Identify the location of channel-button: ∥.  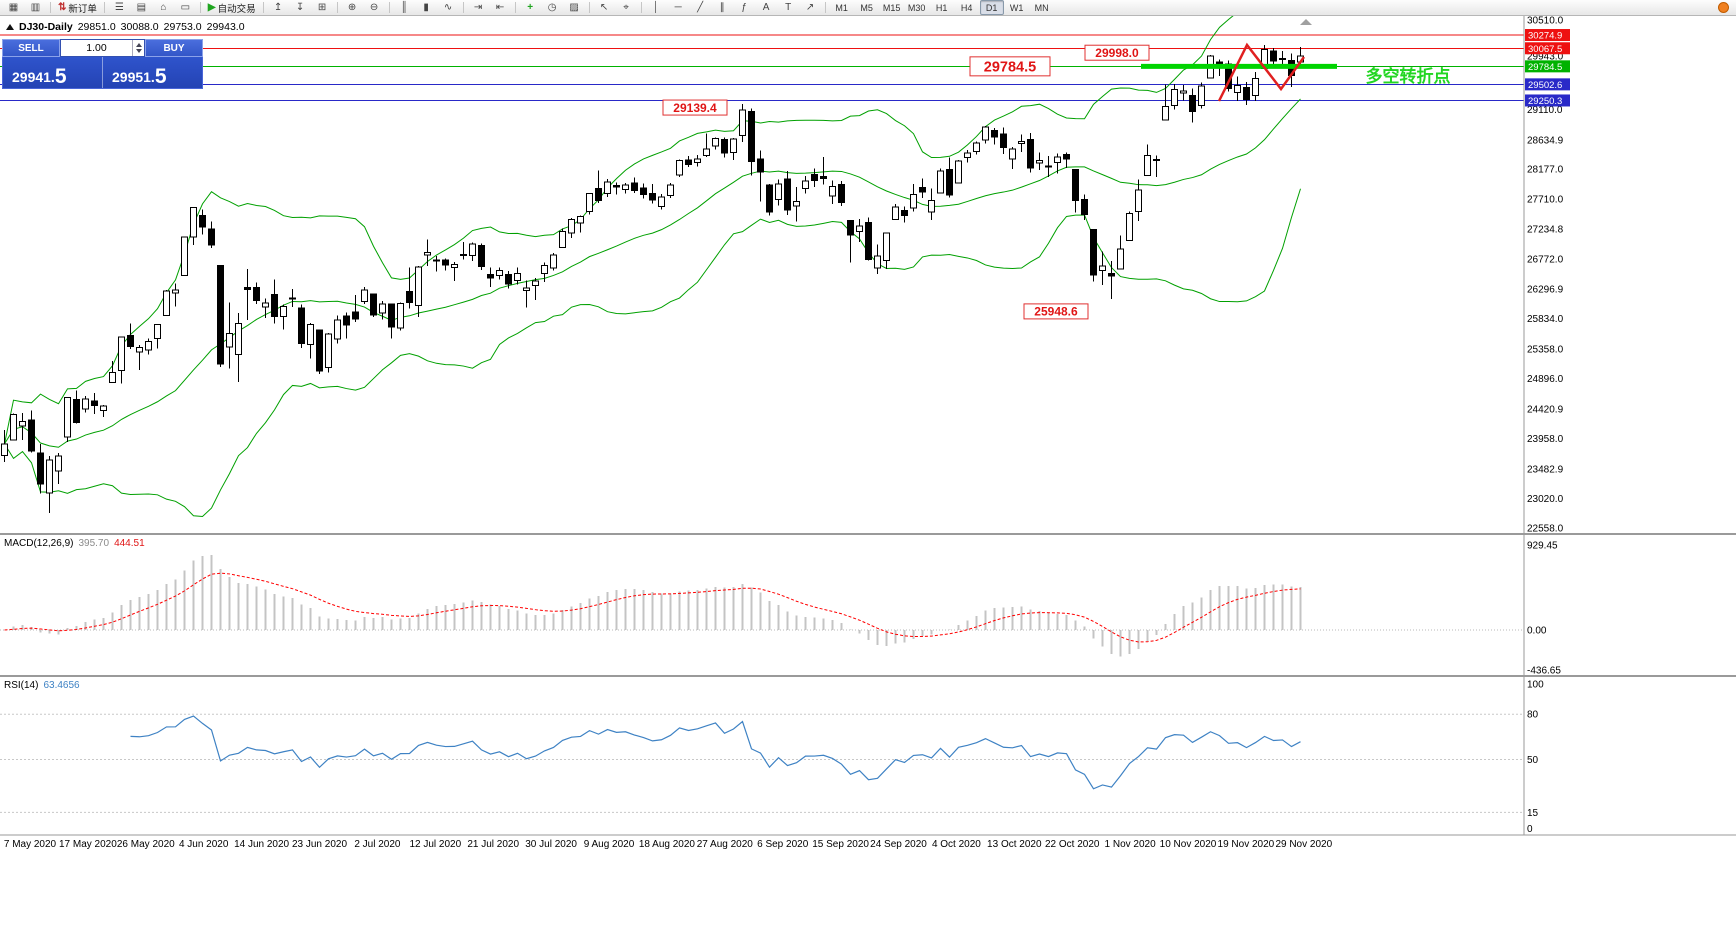
(722, 7).